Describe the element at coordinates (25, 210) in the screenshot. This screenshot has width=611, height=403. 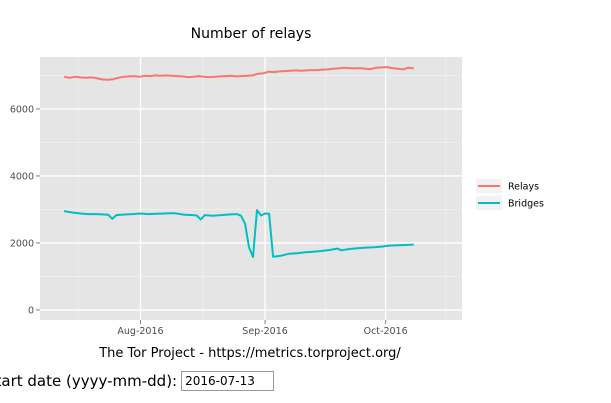
I see `y-axis: 0 2000 4000 6000` at that location.